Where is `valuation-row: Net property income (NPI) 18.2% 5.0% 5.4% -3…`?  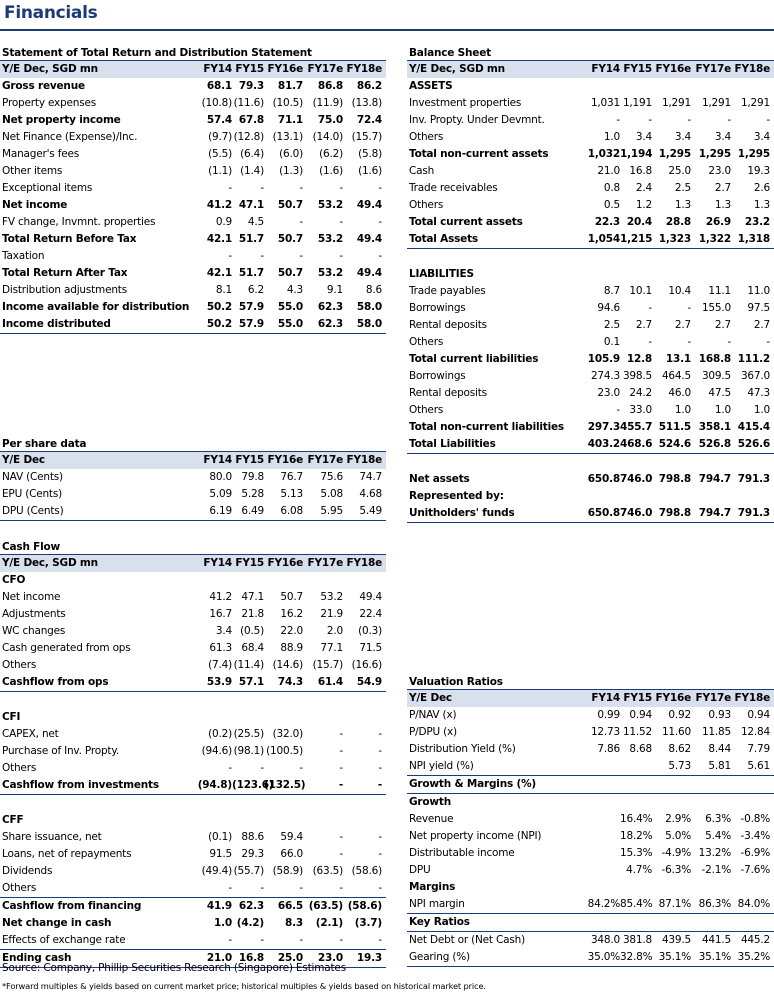 valuation-row: Net property income (NPI) 18.2% 5.0% 5.4% -3… is located at coordinates (590, 836).